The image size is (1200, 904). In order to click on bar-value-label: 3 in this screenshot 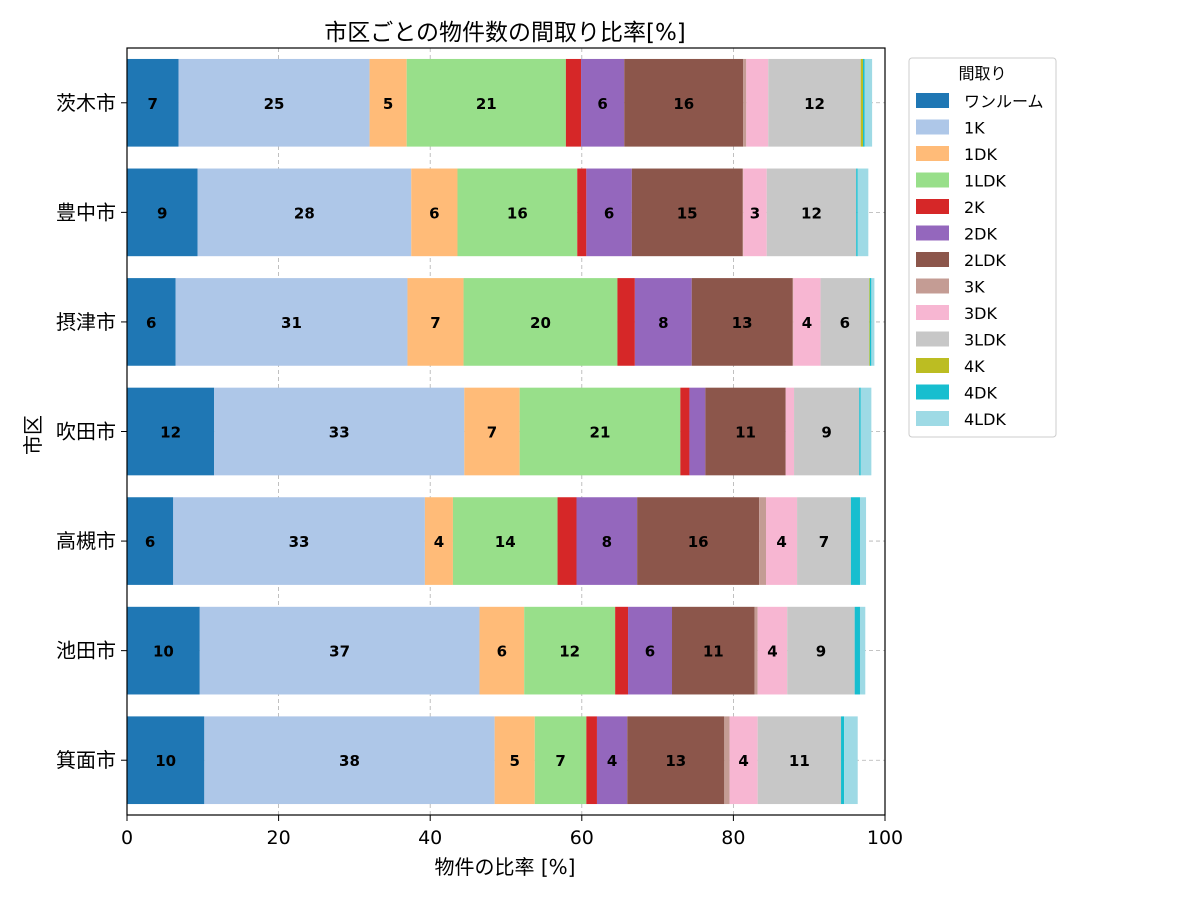, I will do `click(755, 213)`.